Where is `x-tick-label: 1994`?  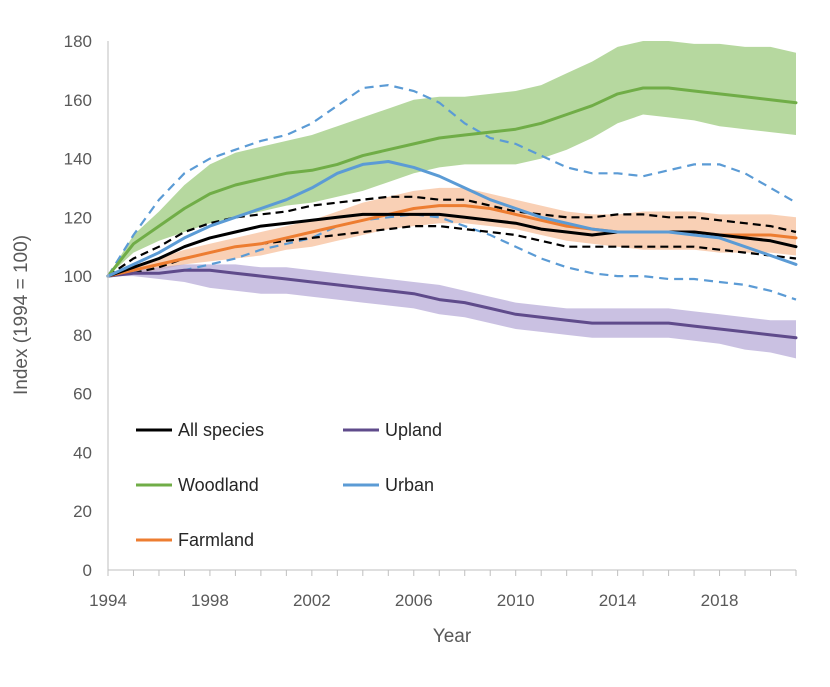
x-tick-label: 1994 is located at coordinates (108, 600).